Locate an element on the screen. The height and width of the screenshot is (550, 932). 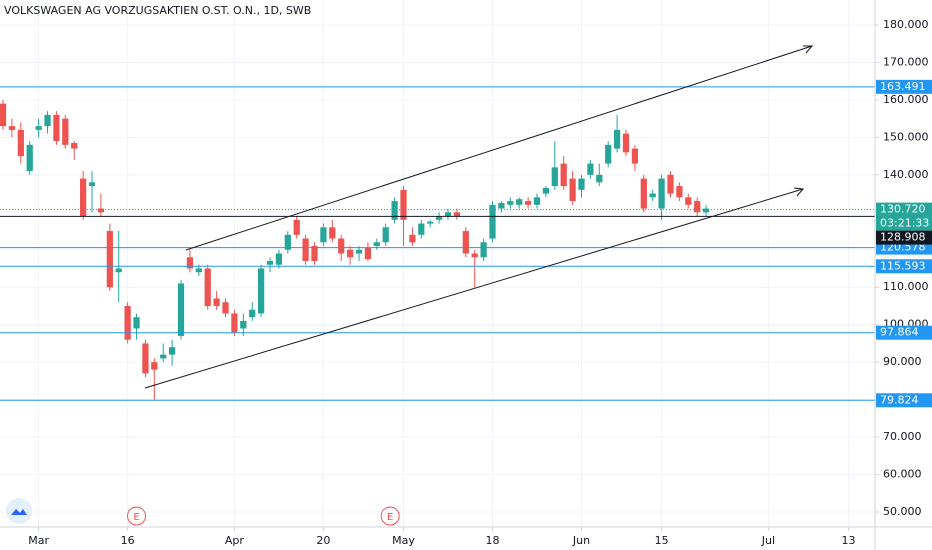
logo-bg is located at coordinates (19, 511).